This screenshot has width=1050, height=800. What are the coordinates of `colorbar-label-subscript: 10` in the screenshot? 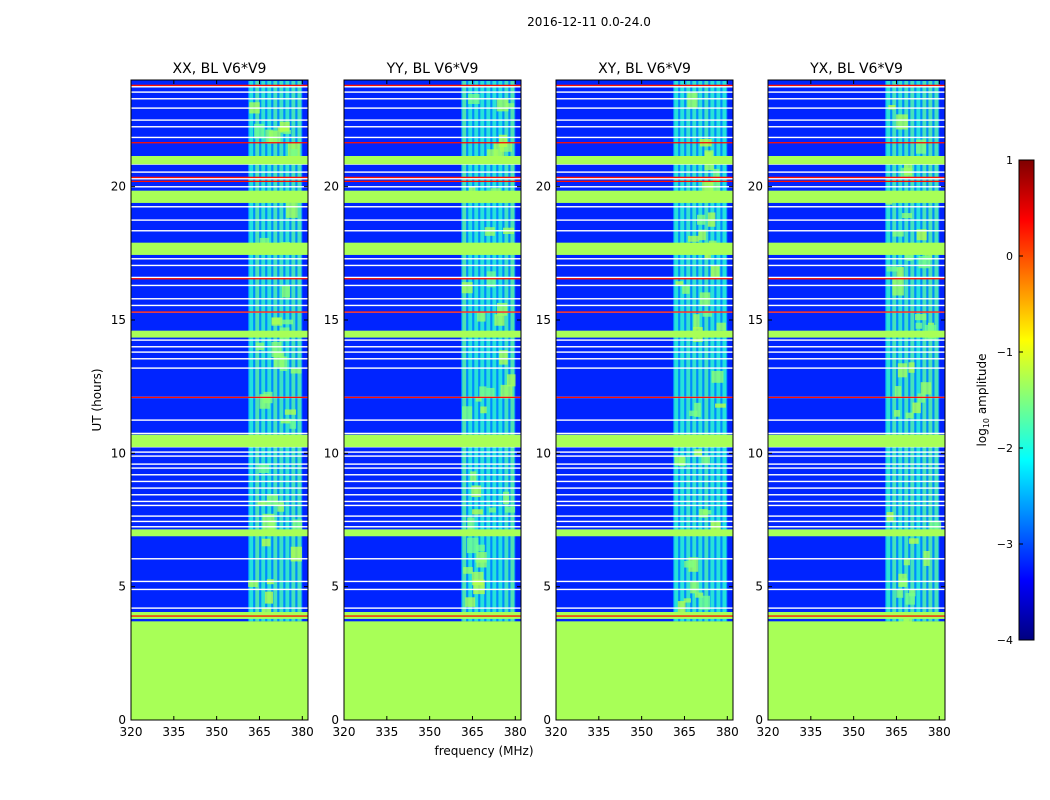 It's located at (986, 423).